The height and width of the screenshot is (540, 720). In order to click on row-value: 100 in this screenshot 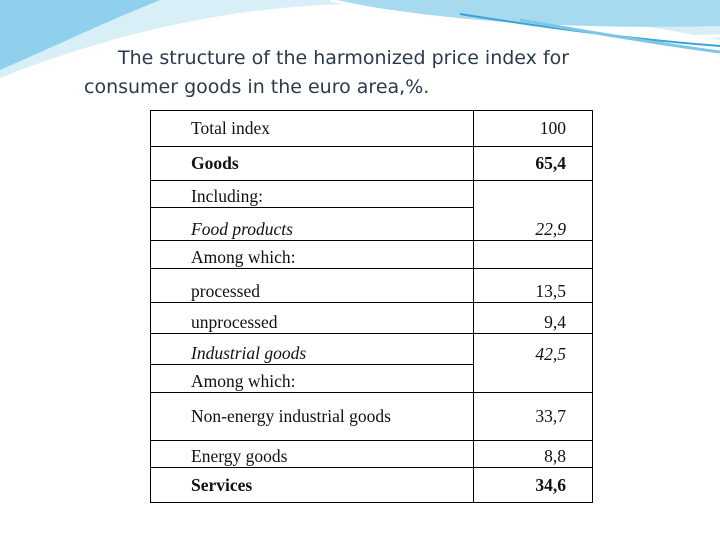, I will do `click(533, 128)`.